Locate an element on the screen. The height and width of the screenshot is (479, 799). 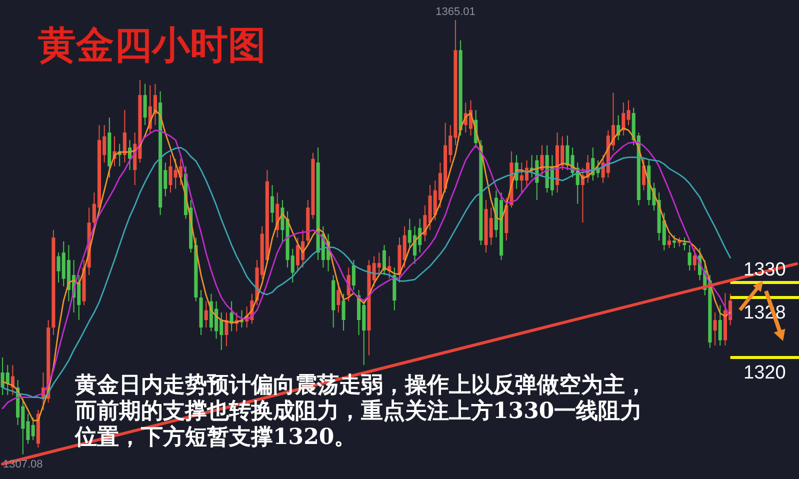
annotation: 1307.08 is located at coordinates (23, 464).